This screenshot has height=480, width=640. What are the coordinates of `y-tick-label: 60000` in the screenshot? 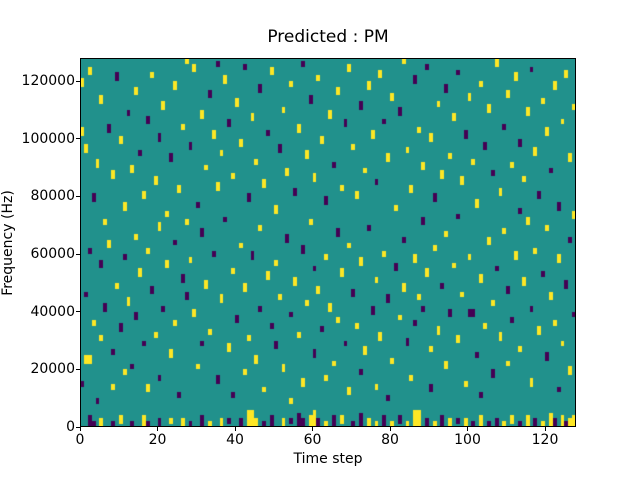 It's located at (52, 254).